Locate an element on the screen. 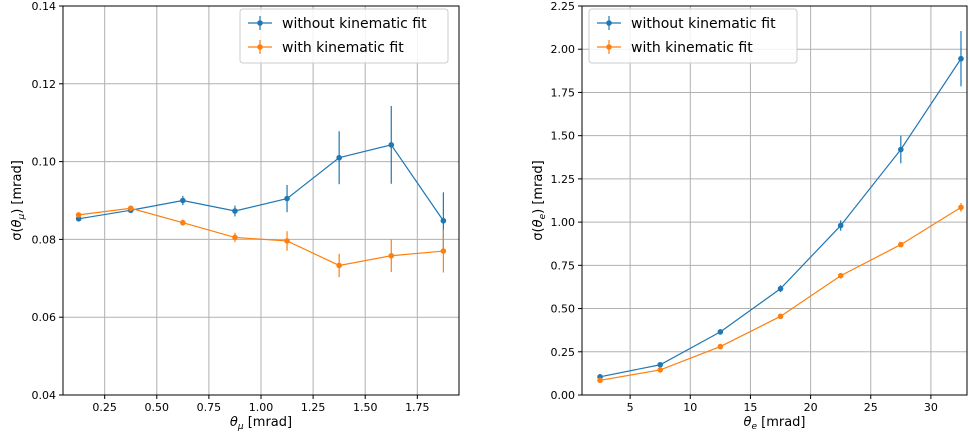 The height and width of the screenshot is (432, 970). y-tick-label: 2.00 is located at coordinates (563, 49).